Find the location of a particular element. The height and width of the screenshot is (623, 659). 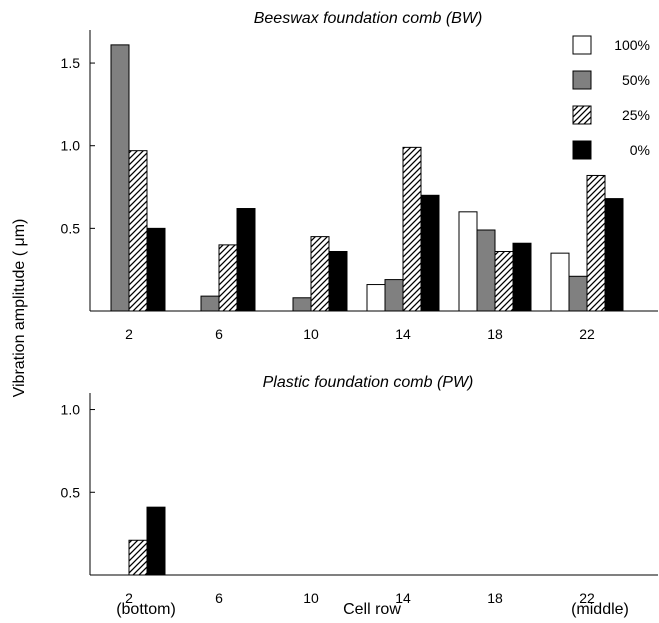

y-tick-label-top: 1.0 is located at coordinates (71, 146).